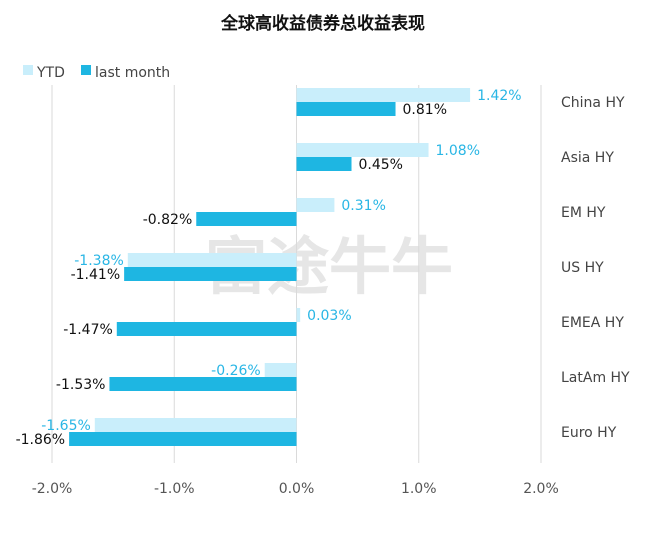 Image resolution: width=647 pixels, height=535 pixels. Describe the element at coordinates (50, 73) in the screenshot. I see `legend-label-ytd: YTD` at that location.